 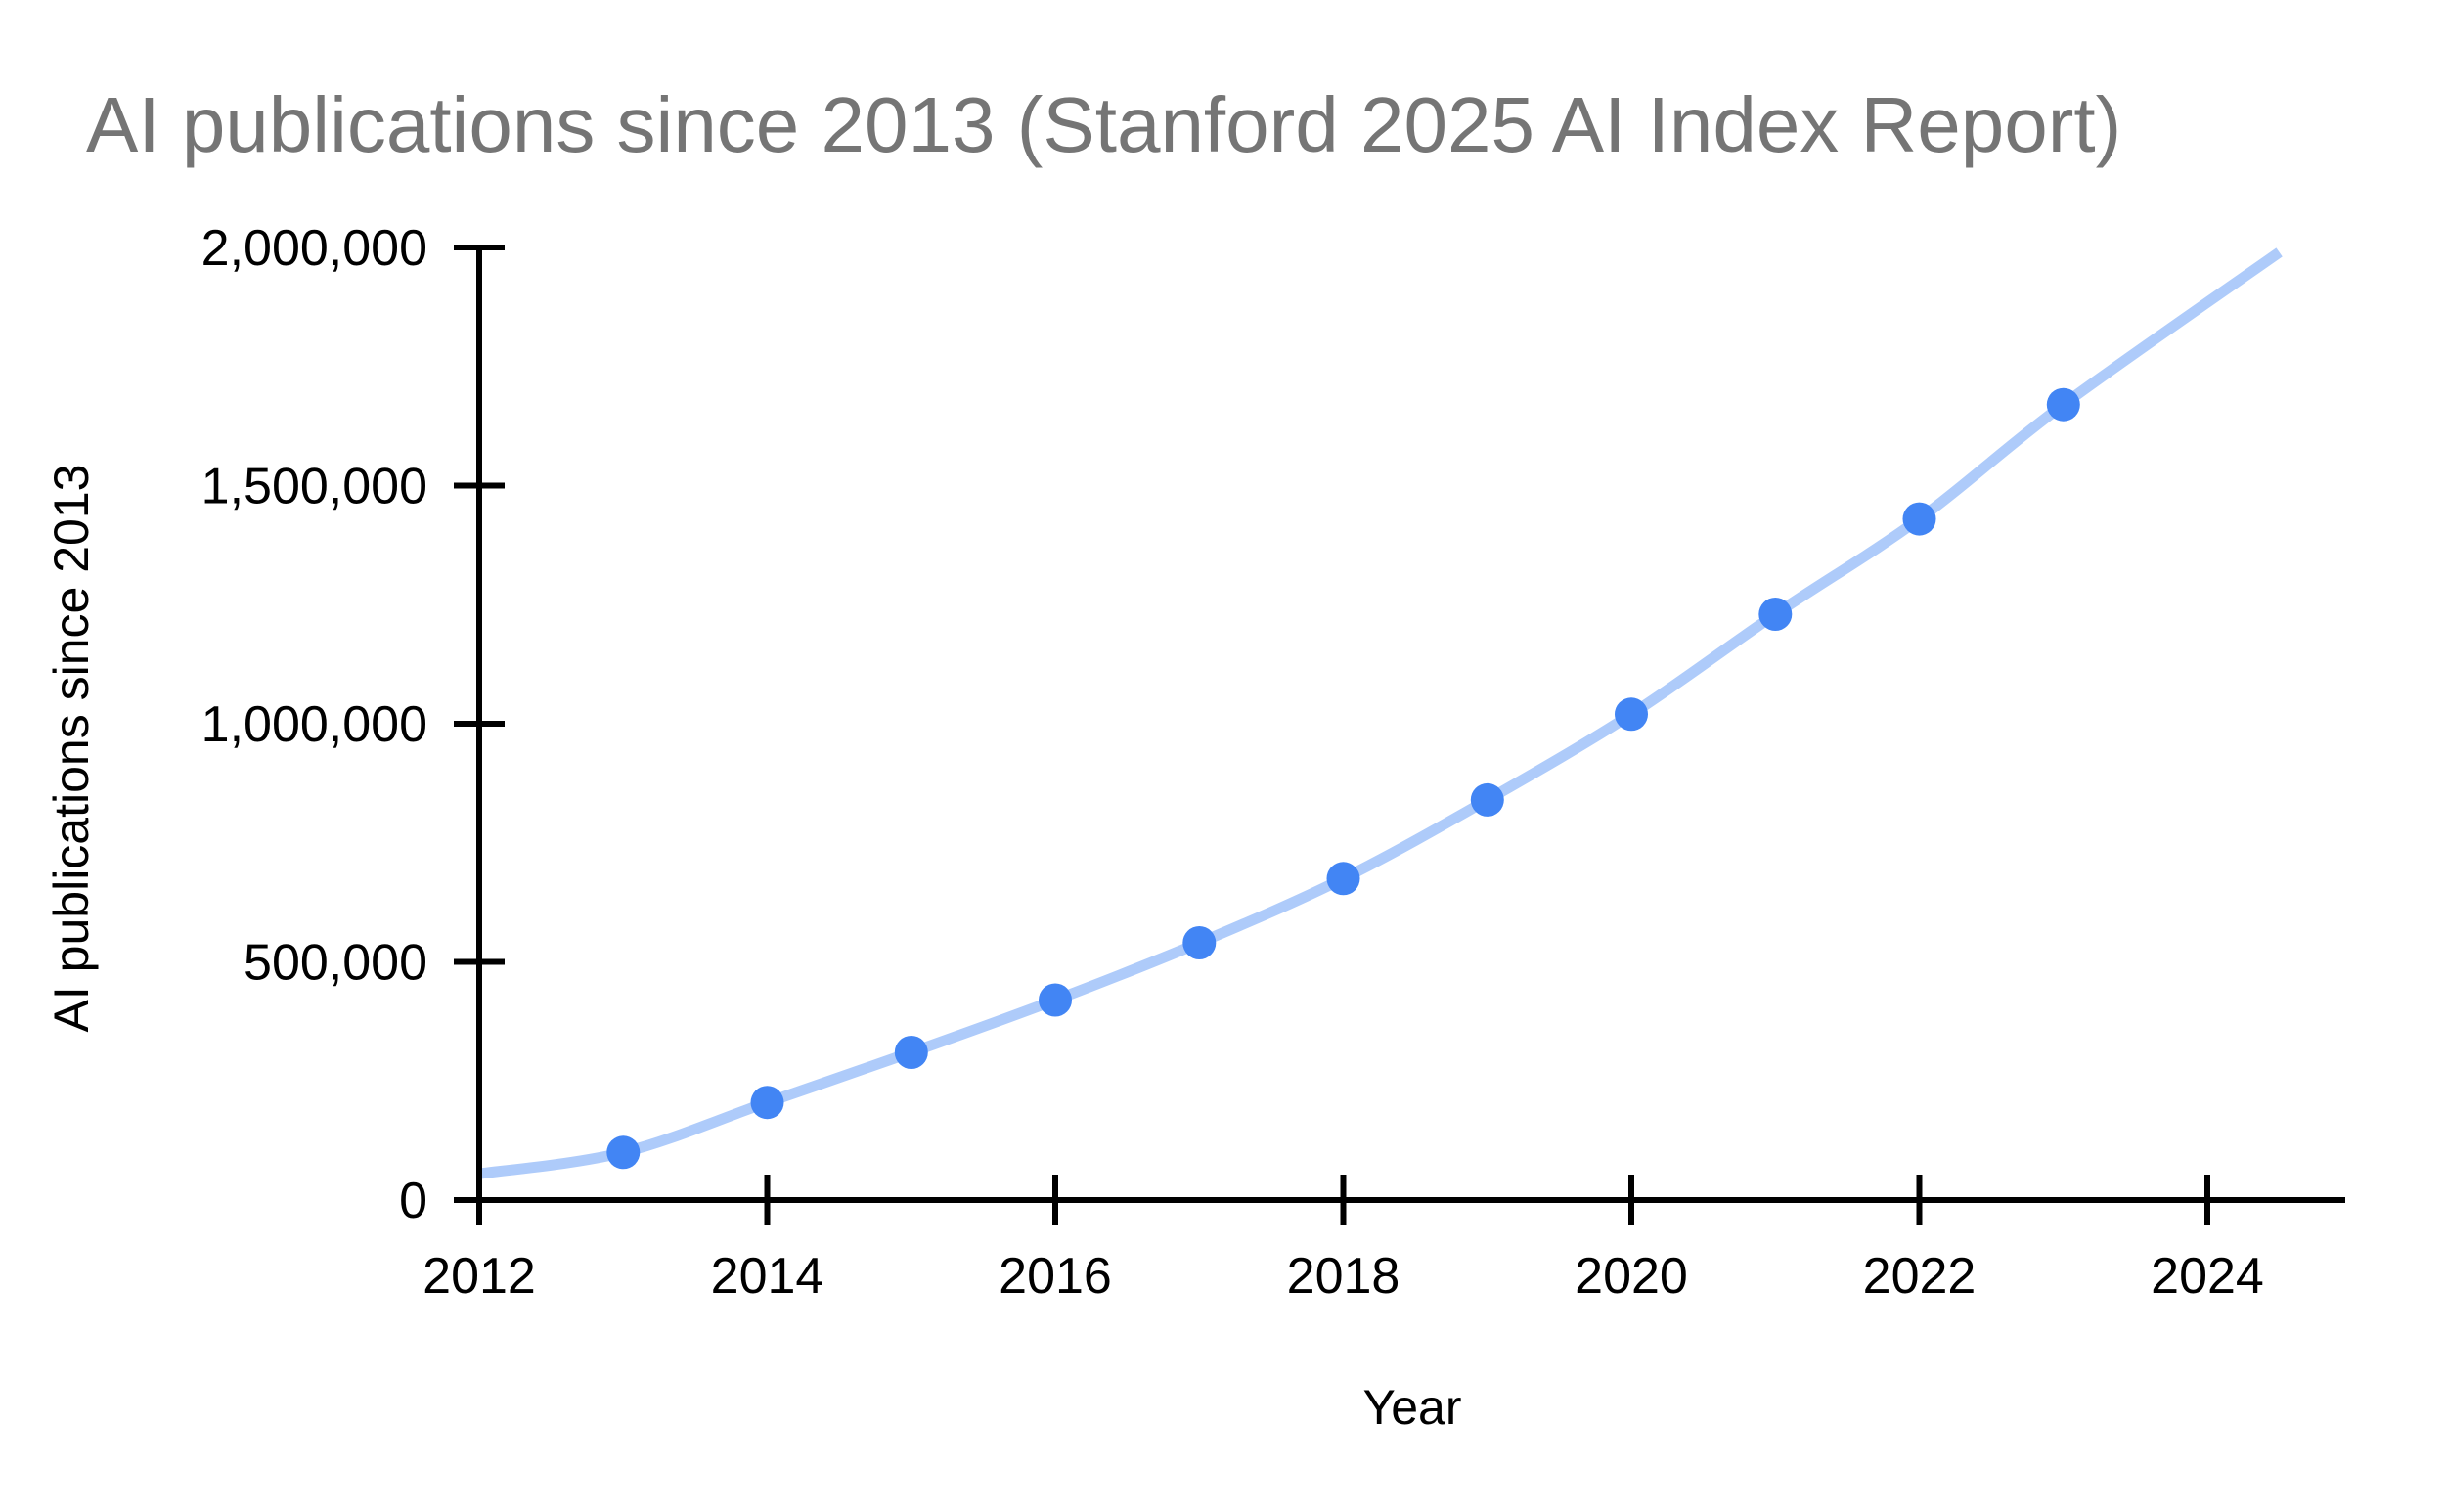 I want to click on data-point-2021, so click(x=1775, y=614).